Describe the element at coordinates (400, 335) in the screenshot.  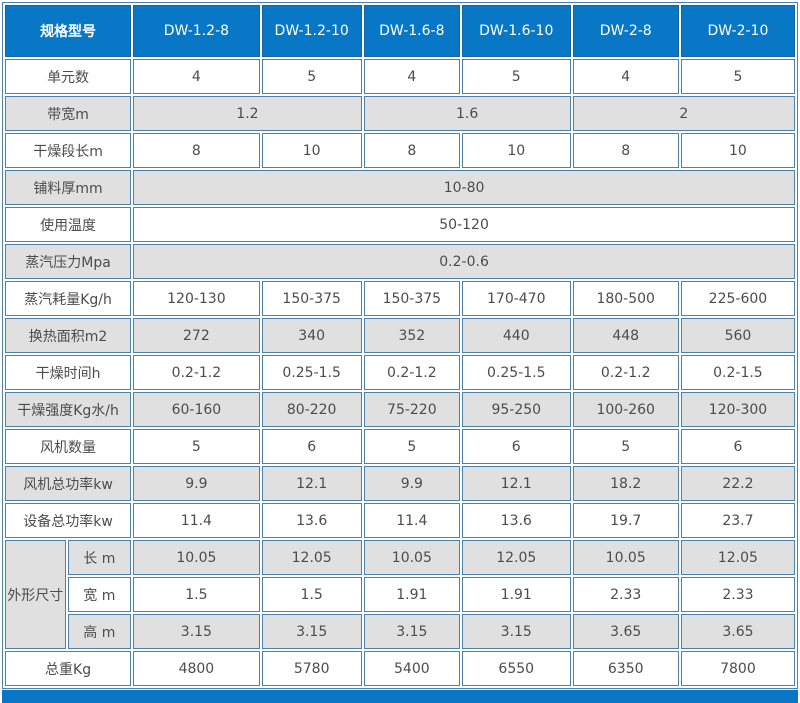
I see `row-heat-exchange-area: 换热面积m2 272 340 352 440 448 560` at that location.